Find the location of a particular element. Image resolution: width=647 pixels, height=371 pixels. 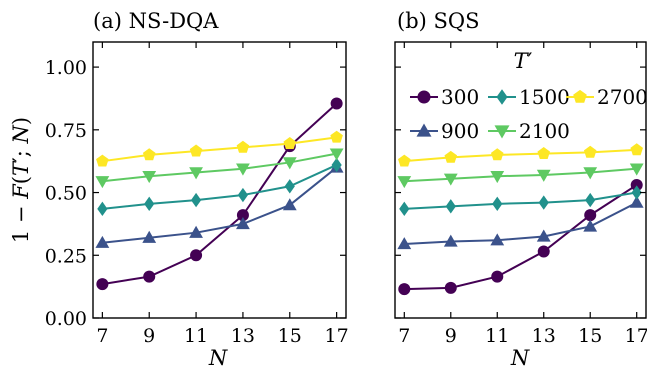

panel-a-x-tick-label-15: 15 is located at coordinates (290, 336).